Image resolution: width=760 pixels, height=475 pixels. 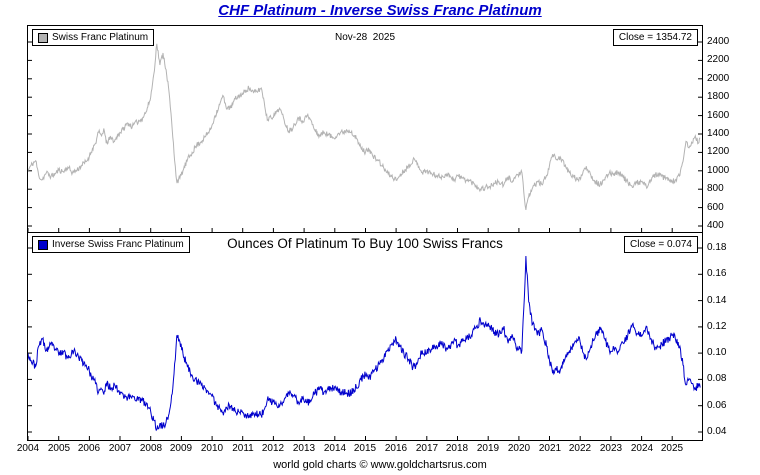 What do you see at coordinates (120, 448) in the screenshot?
I see `x-tick-label: 2007` at bounding box center [120, 448].